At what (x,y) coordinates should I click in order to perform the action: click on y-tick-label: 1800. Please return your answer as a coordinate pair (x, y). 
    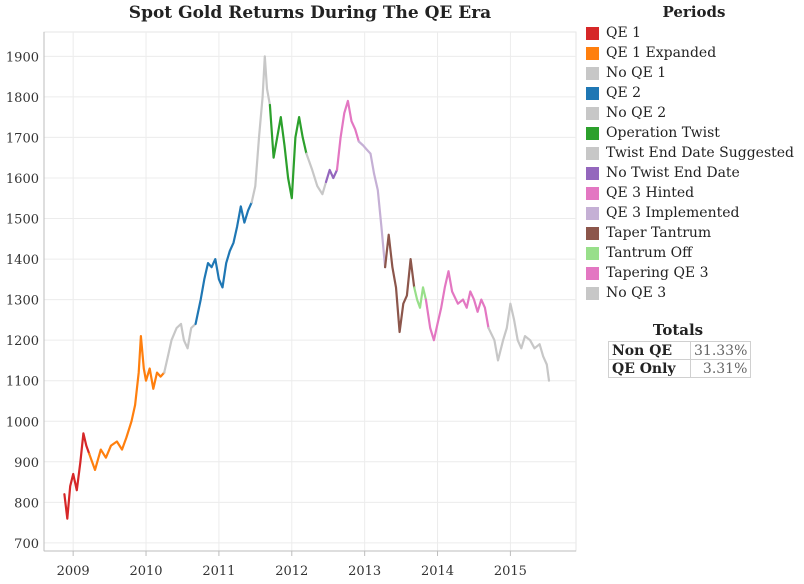
    Looking at the image, I should click on (22, 98).